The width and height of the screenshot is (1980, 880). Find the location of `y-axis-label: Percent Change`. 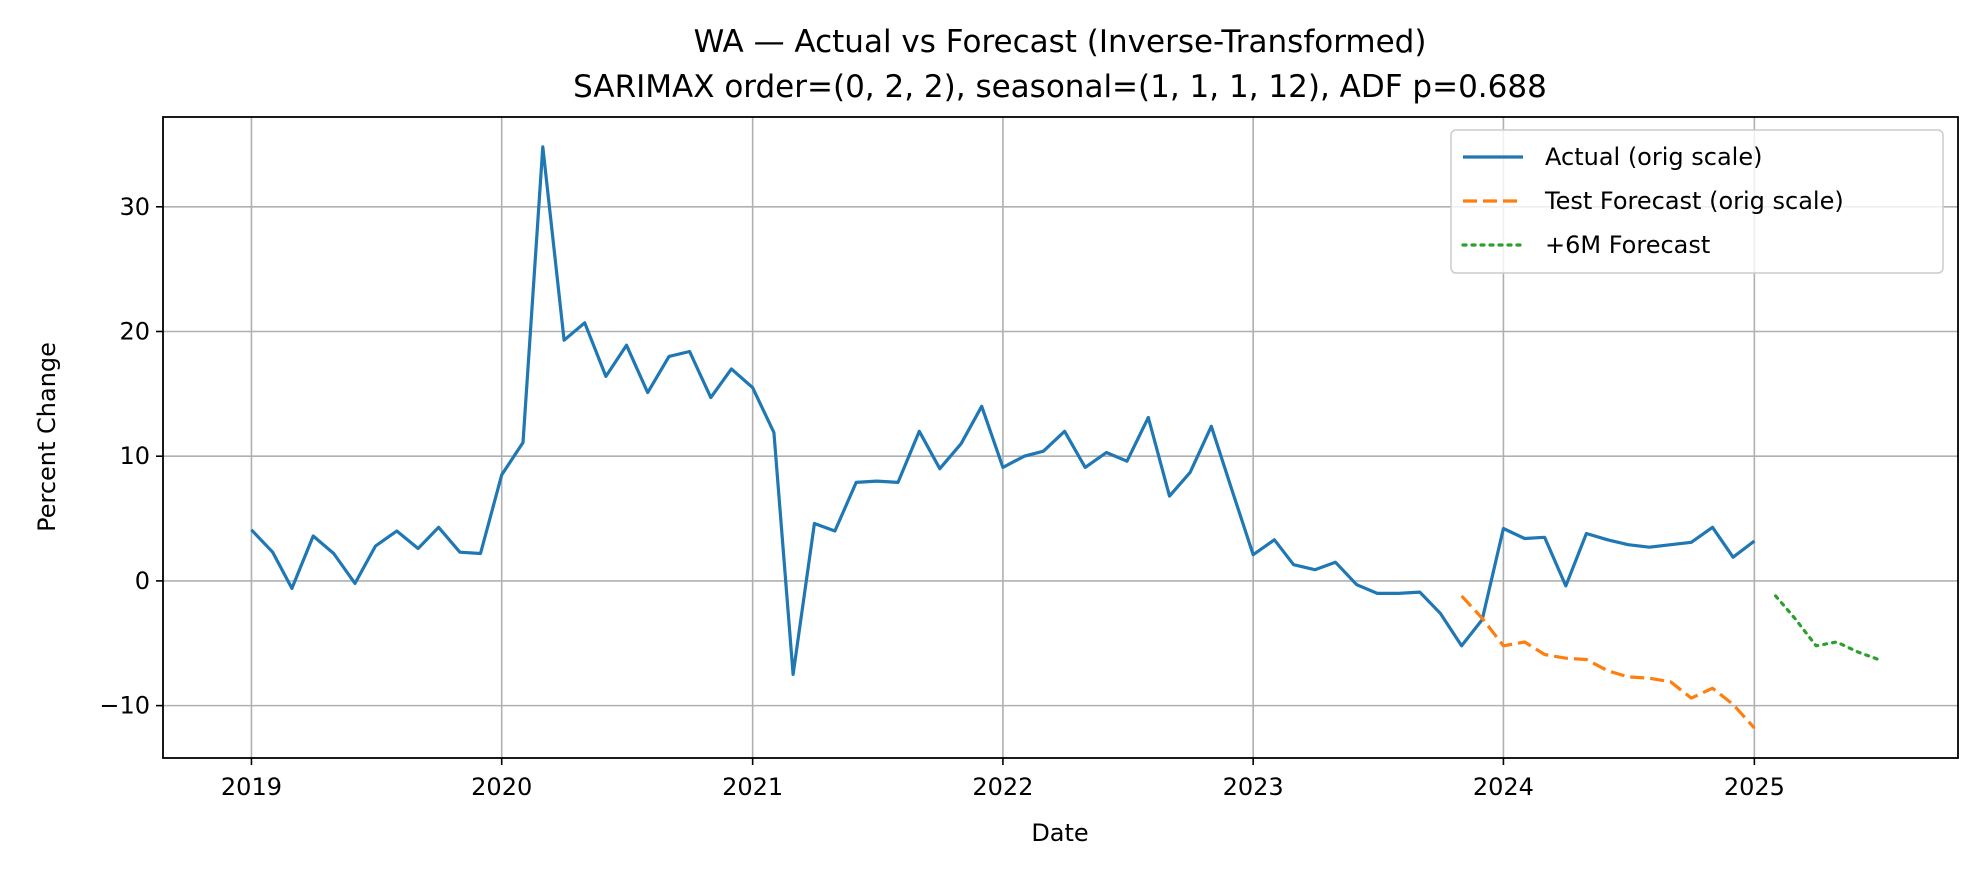

y-axis-label: Percent Change is located at coordinates (47, 437).